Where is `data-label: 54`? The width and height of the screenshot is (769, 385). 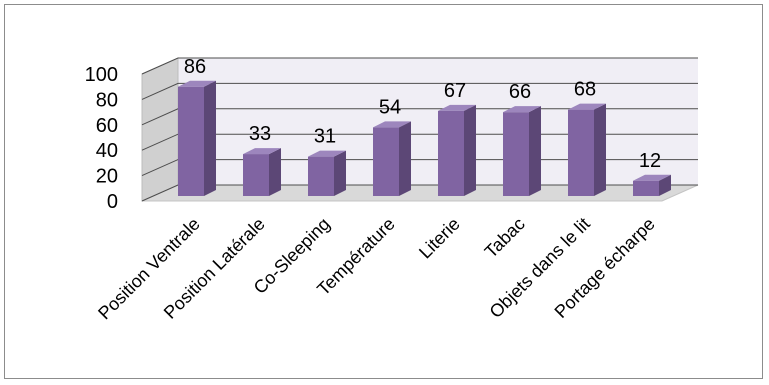 data-label: 54 is located at coordinates (390, 107).